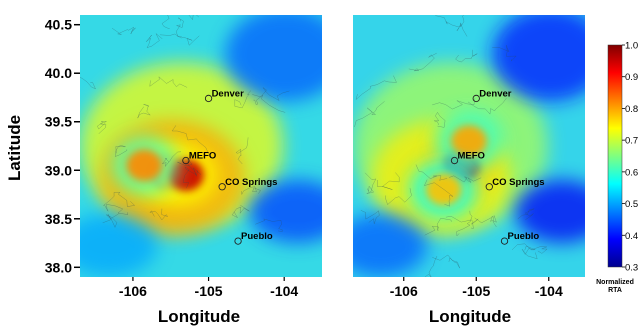  What do you see at coordinates (476, 288) in the screenshot?
I see `right-x-axis: -106 -105 -104` at bounding box center [476, 288].